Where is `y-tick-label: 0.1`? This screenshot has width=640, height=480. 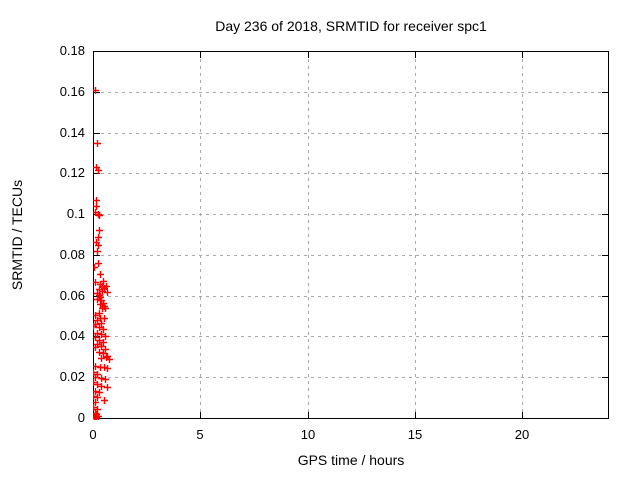
y-tick-label: 0.1 is located at coordinates (75, 213).